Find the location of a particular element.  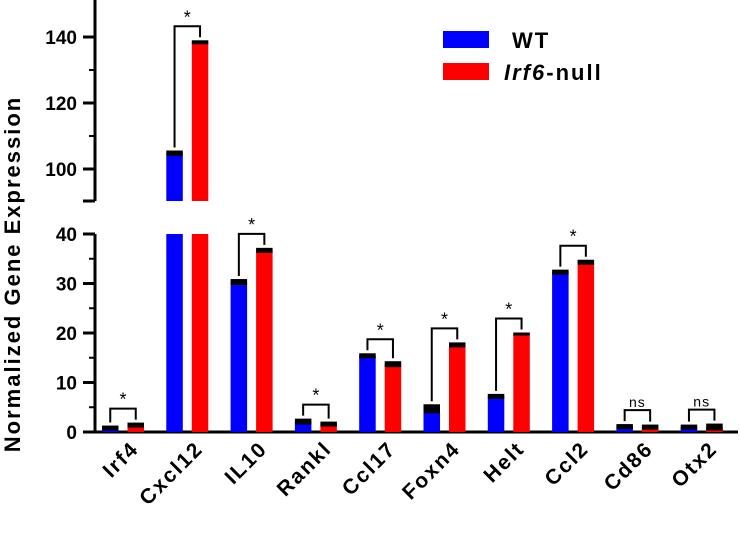

tick-labels: 0 10 20 30 40 100 120 140 is located at coordinates (61, 236).